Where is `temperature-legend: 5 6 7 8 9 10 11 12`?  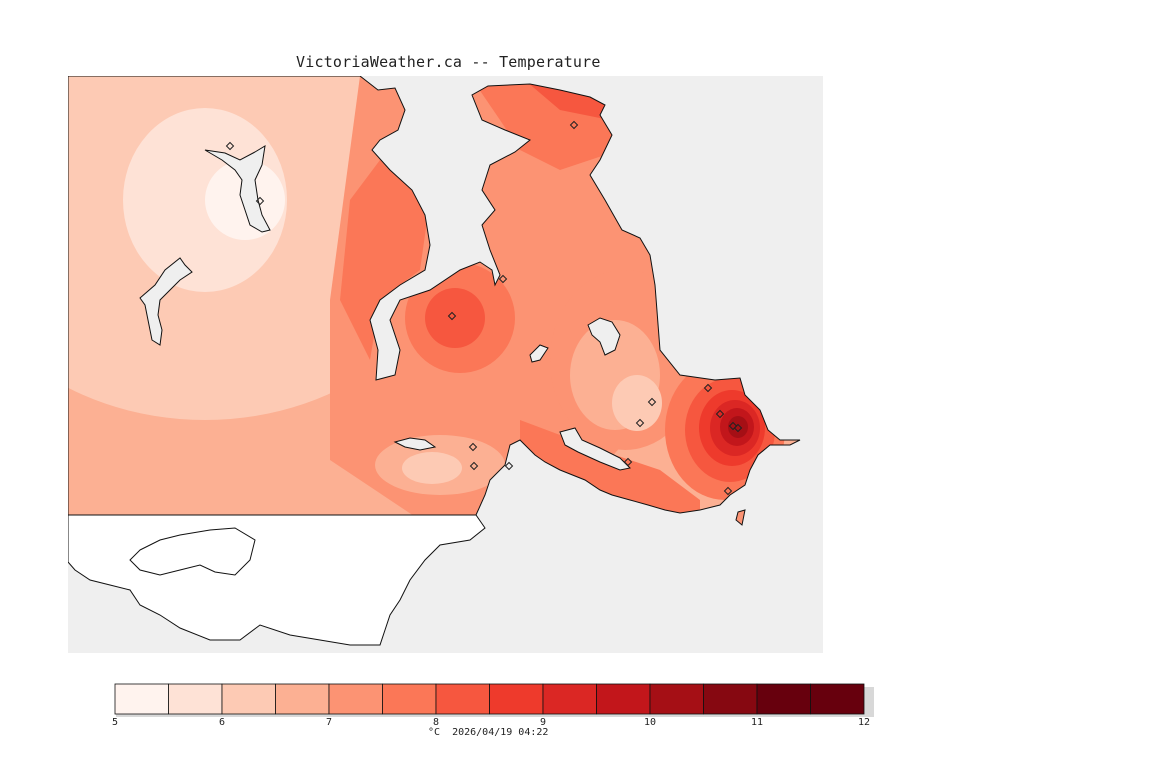
temperature-legend: 5 6 7 8 9 10 11 12 is located at coordinates (492, 713).